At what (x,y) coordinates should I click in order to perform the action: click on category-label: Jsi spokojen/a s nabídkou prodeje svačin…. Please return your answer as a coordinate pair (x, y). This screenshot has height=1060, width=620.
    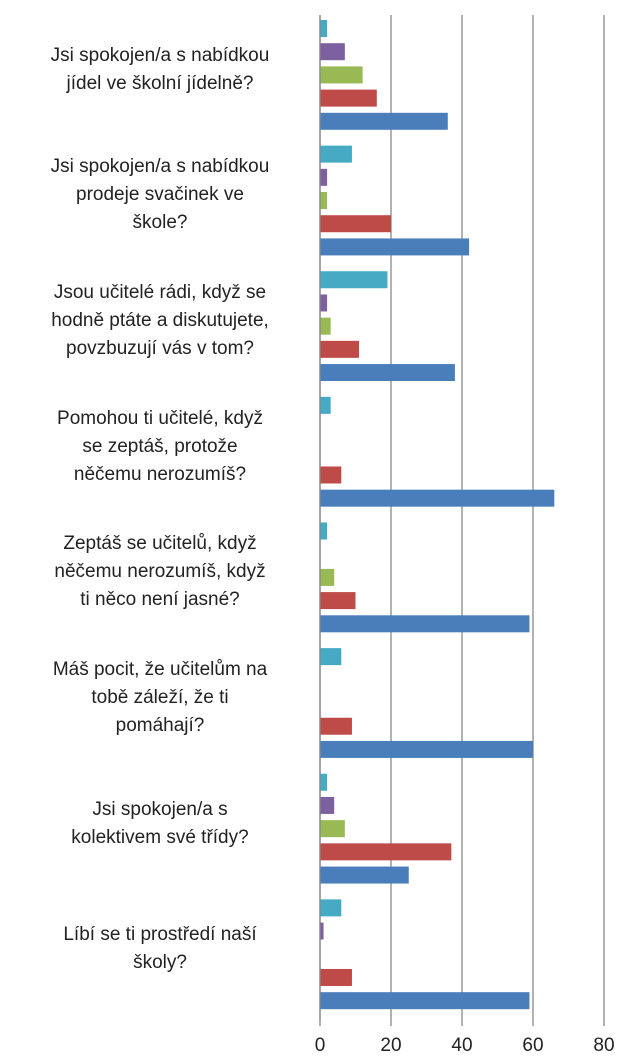
    Looking at the image, I should click on (160, 195).